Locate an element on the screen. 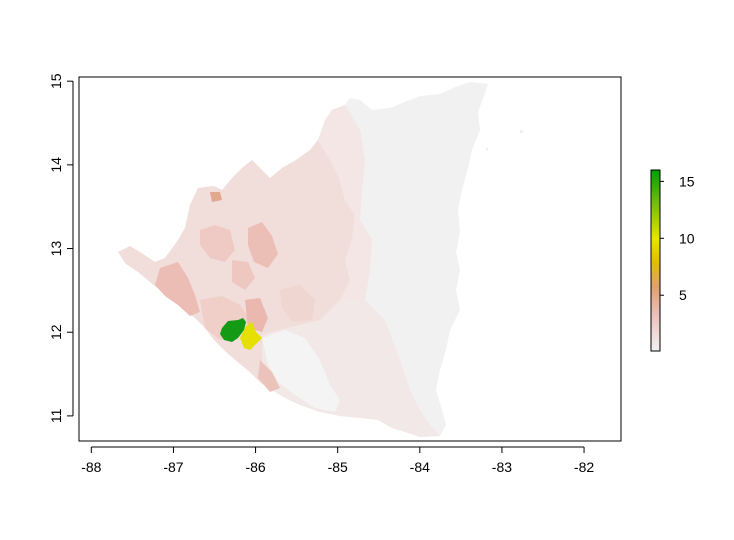 The width and height of the screenshot is (734, 540). x-axis: -88 -87 -86 -85 -84 -83 -82 is located at coordinates (337, 460).